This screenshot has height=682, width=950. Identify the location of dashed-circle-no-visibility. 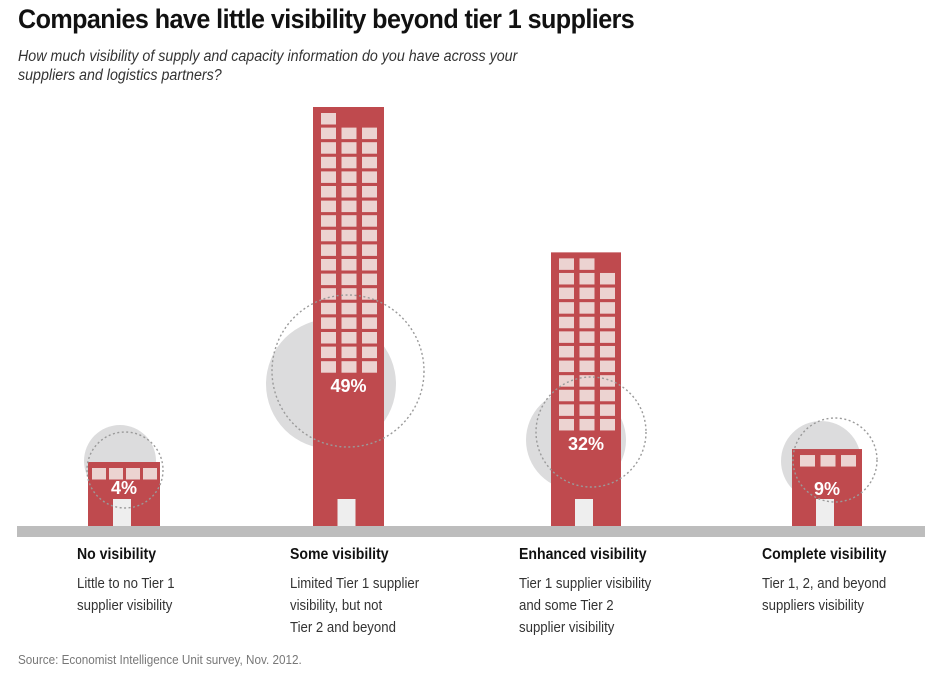
(125, 470).